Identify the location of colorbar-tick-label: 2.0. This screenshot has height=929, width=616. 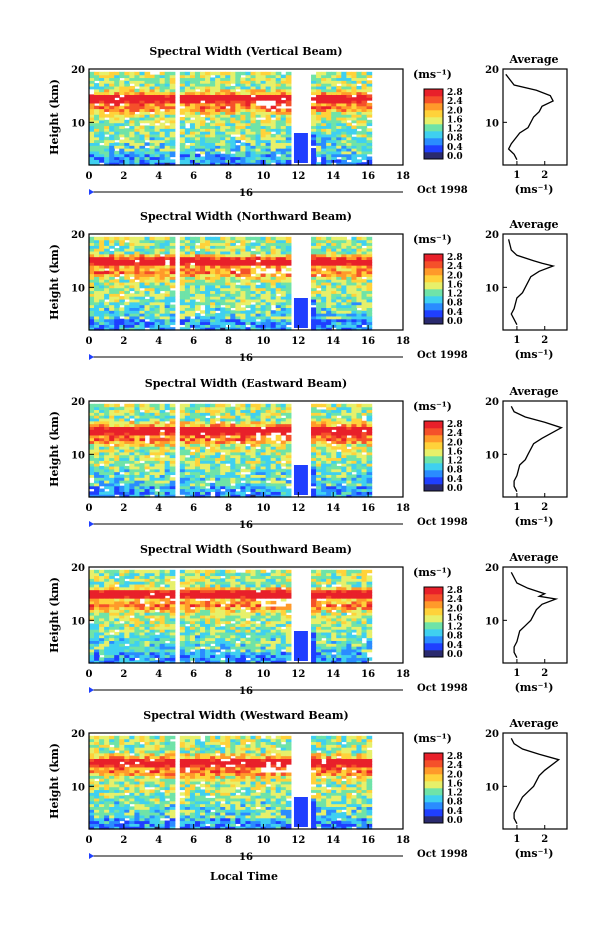
(455, 443).